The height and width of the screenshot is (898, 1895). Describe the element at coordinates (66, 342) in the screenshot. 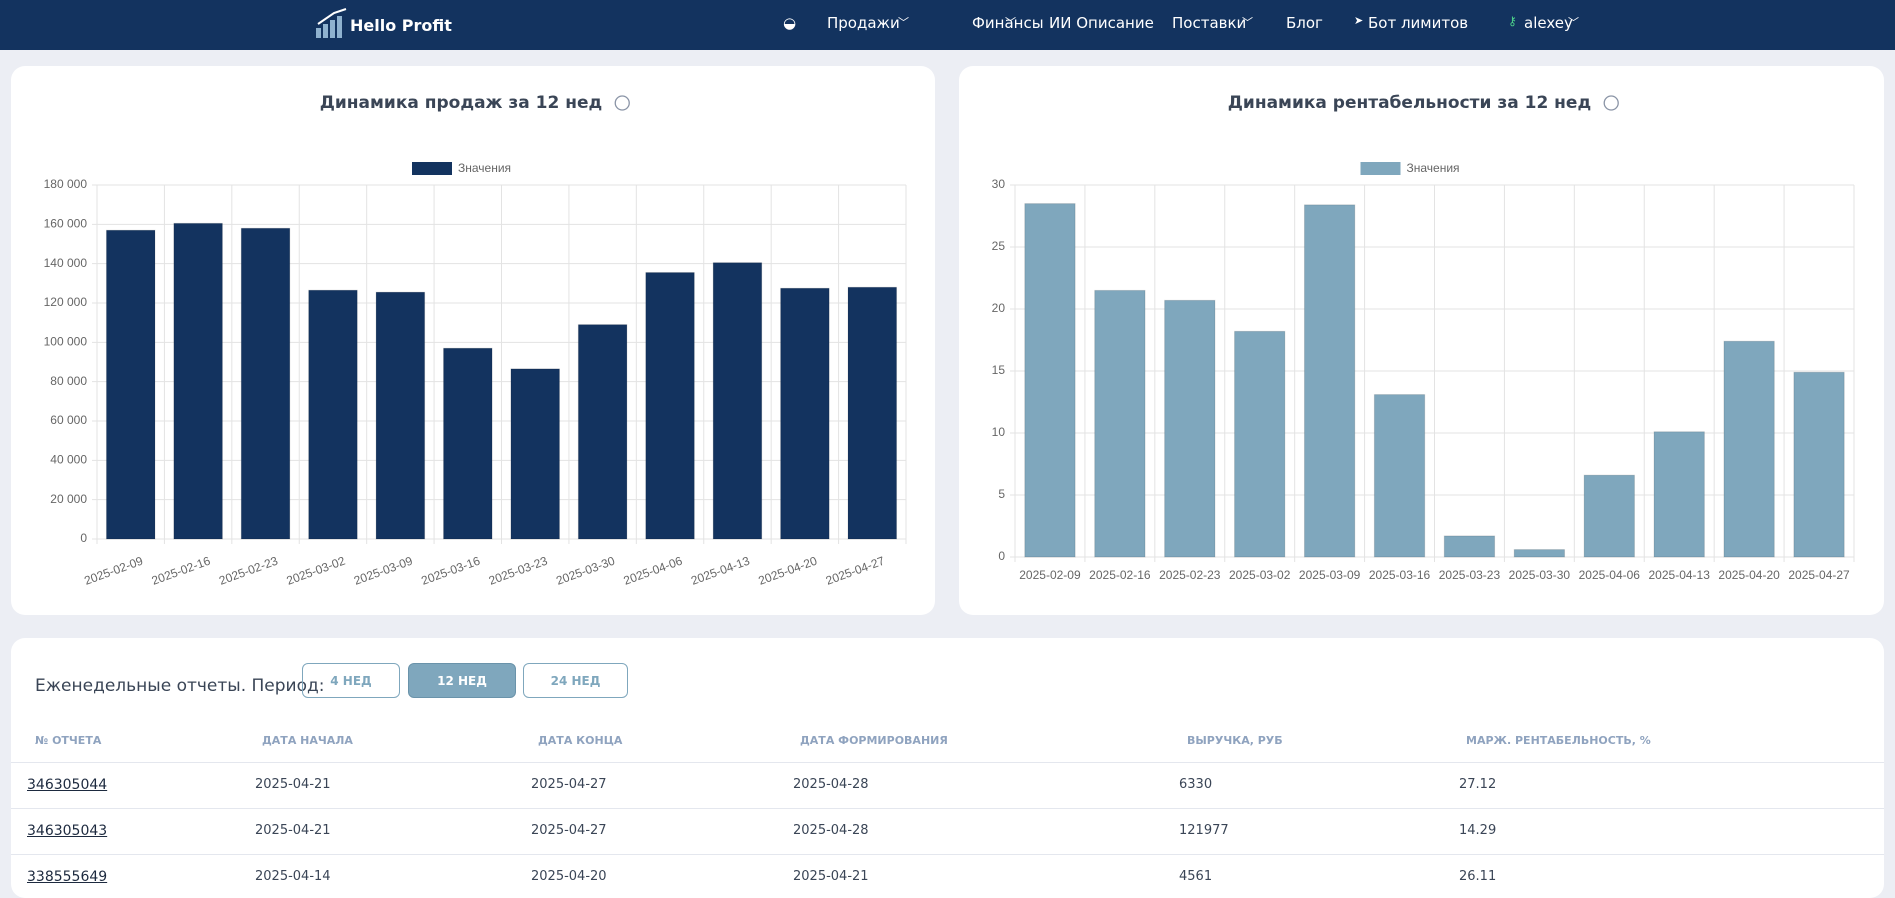

I see `y-tick-label: 100 000` at that location.